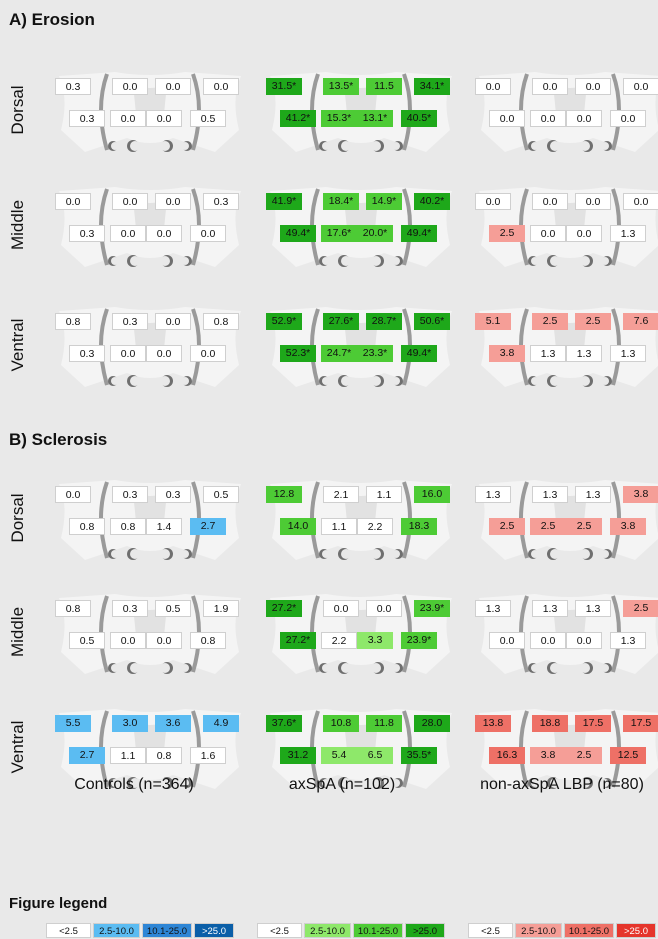  Describe the element at coordinates (375, 233) in the screenshot. I see `value-cell-bottom: 20.0*` at that location.